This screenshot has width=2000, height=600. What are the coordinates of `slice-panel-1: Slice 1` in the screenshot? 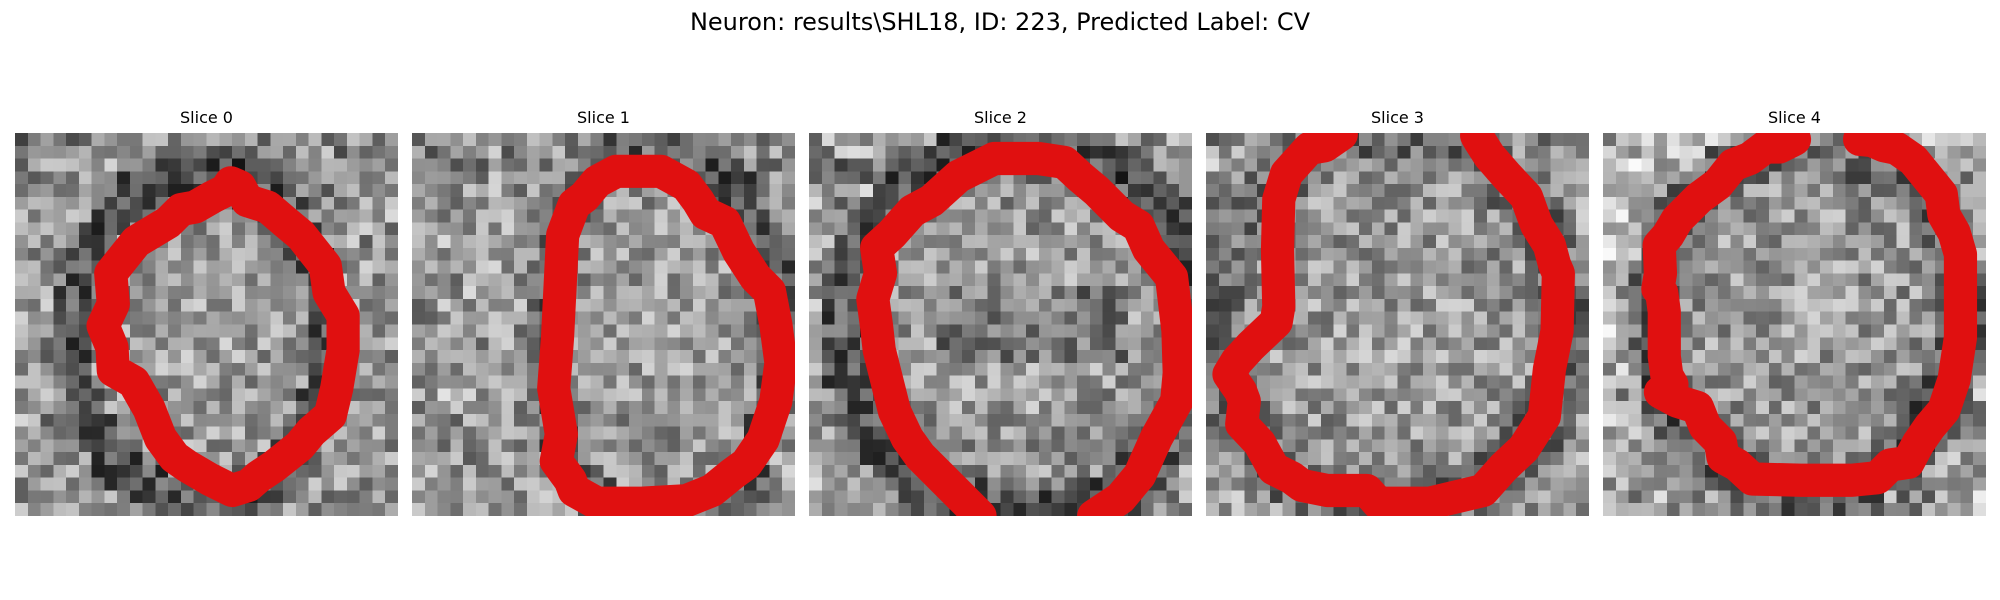 It's located at (603, 314).